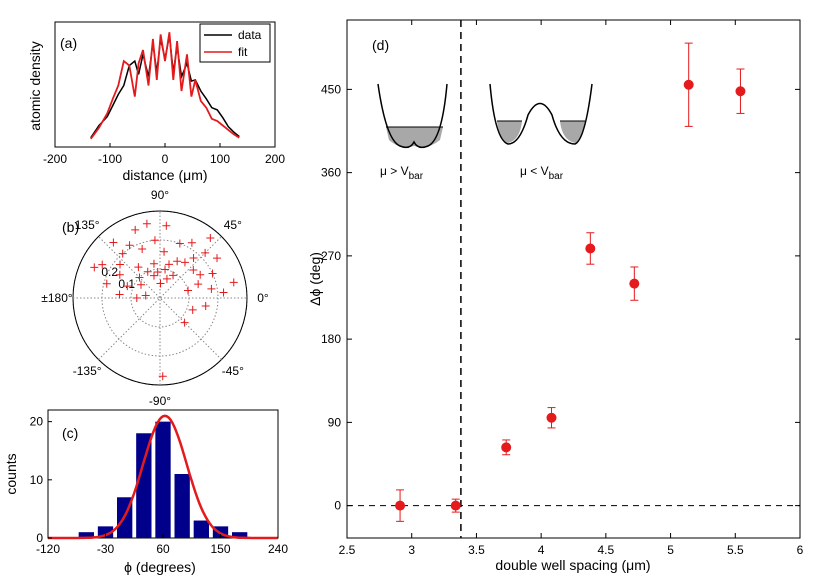 The image size is (816, 580). Describe the element at coordinates (70, 227) in the screenshot. I see `panel-b-label: (b)` at that location.